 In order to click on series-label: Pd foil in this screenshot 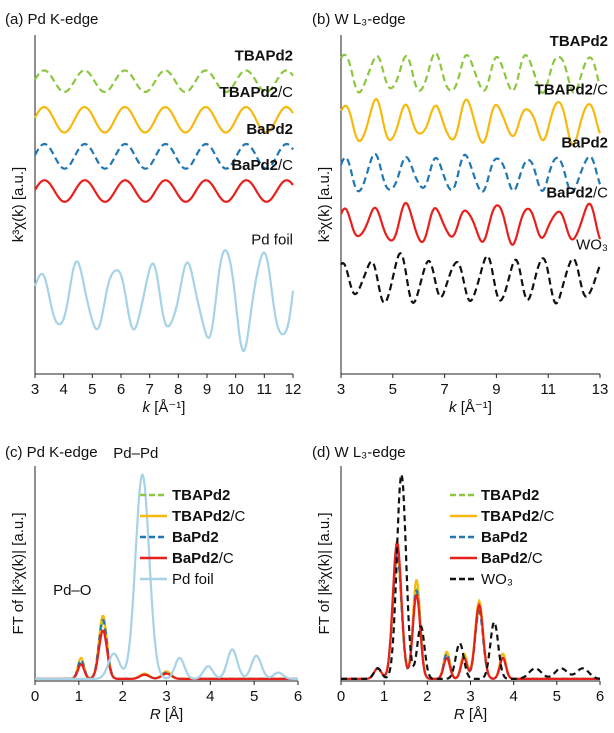, I will do `click(272, 240)`.